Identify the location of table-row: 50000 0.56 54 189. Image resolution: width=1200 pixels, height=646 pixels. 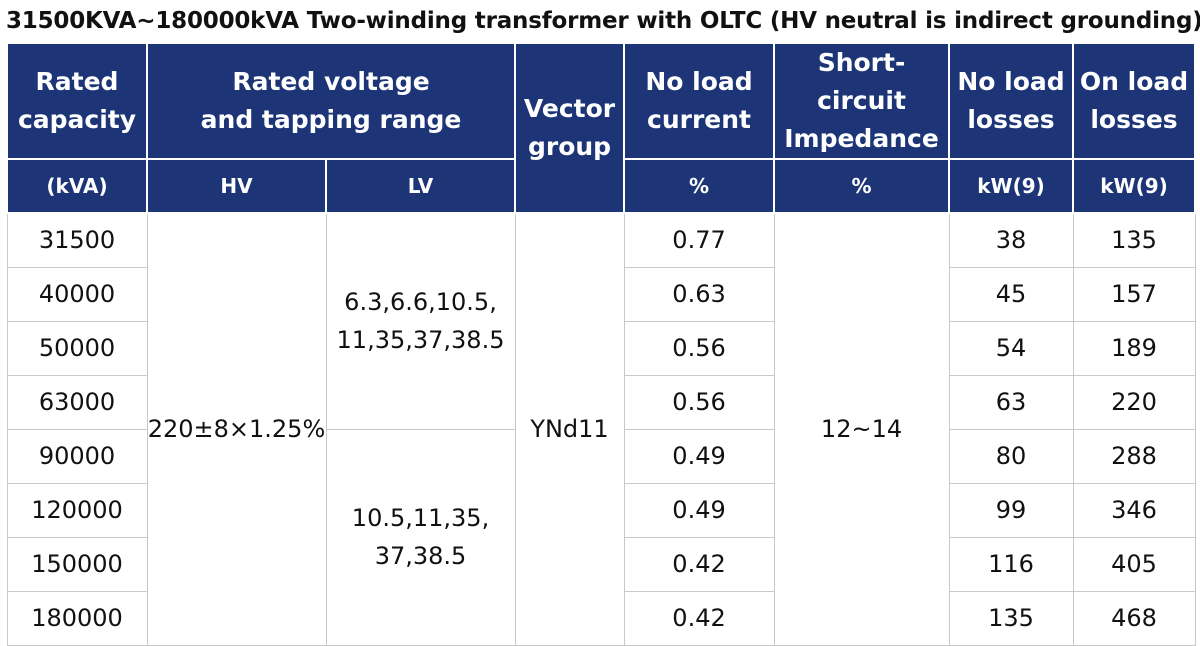
(601, 348).